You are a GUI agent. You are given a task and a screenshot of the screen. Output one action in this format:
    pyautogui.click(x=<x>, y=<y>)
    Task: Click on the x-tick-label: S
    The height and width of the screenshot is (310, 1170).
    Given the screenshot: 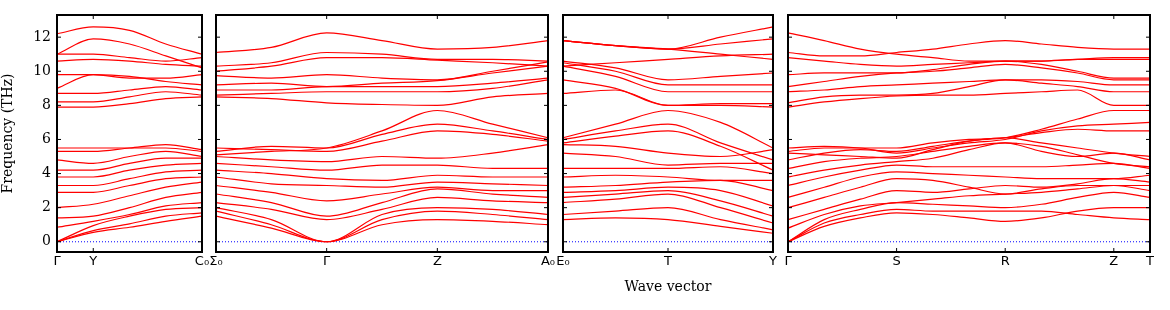 What is the action you would take?
    pyautogui.click(x=896, y=261)
    